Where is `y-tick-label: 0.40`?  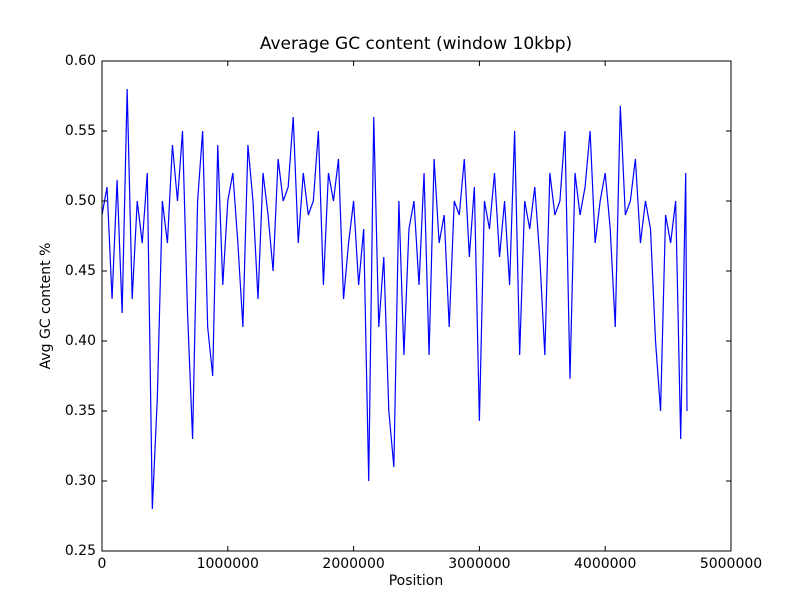 y-tick-label: 0.40 is located at coordinates (80, 341).